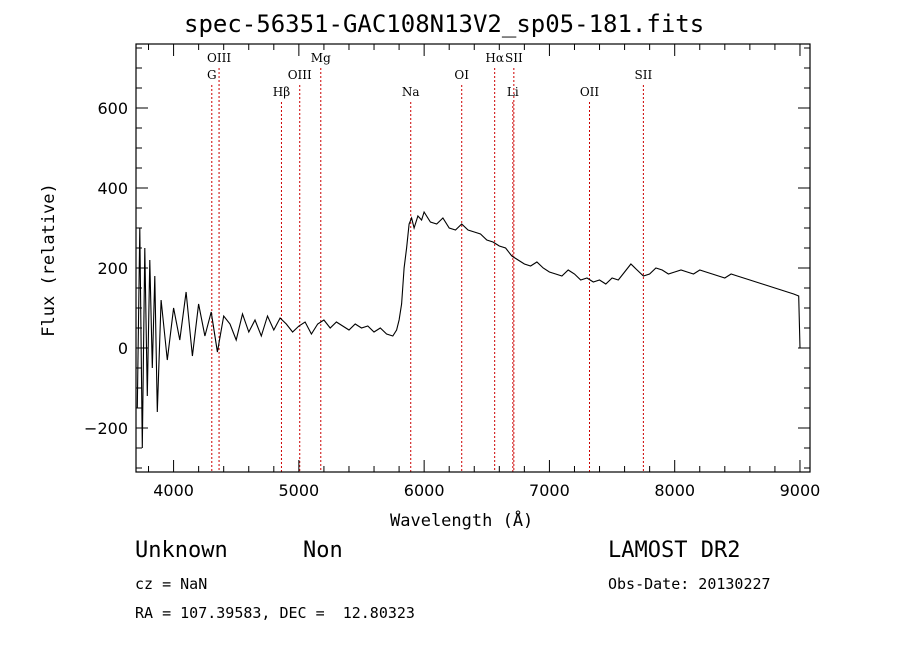  I want to click on line-marker-label: Na, so click(411, 92).